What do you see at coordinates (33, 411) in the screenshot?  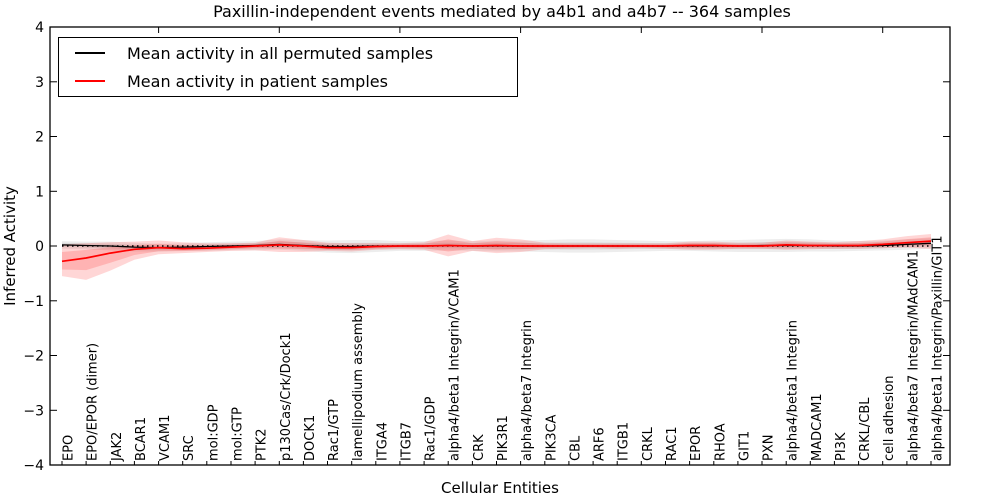 I see `y-tick-label: −3` at bounding box center [33, 411].